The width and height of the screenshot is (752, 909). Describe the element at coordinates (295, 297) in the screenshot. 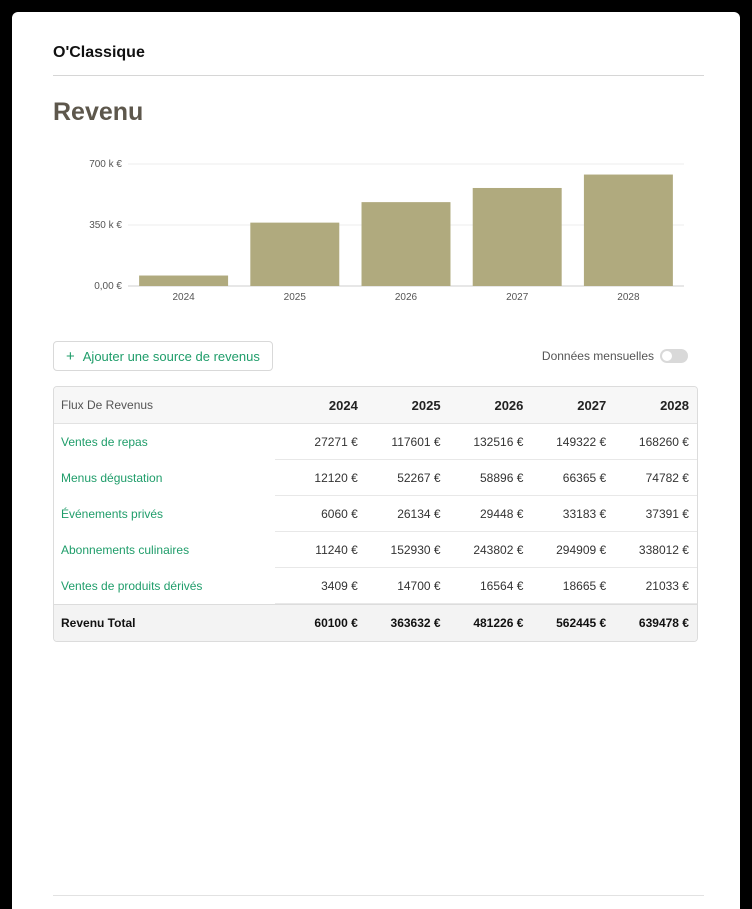

I see `x-tick-label: 2025` at that location.